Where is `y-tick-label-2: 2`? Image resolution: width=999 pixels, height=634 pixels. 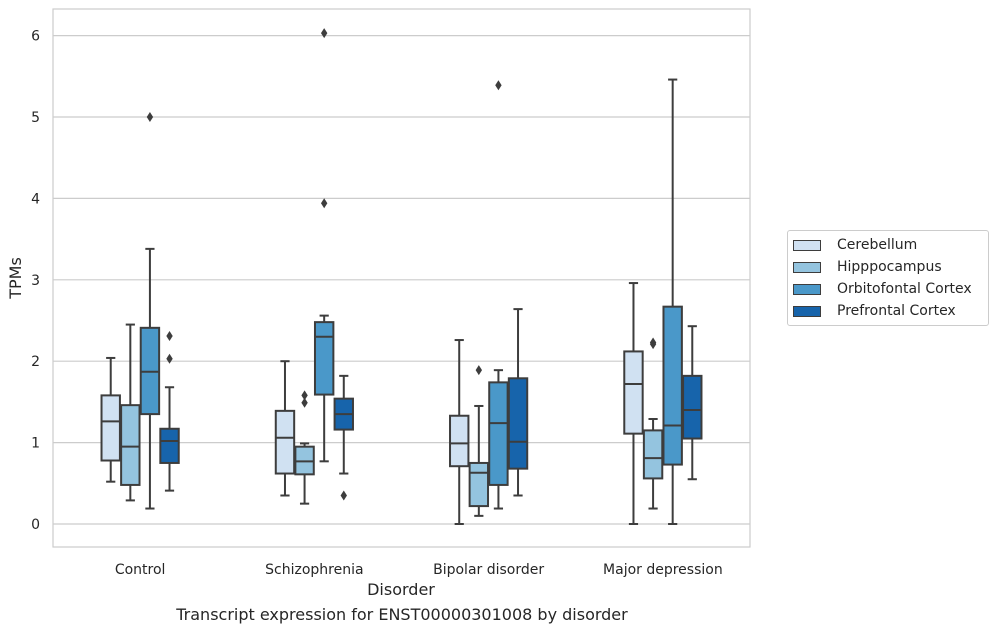
y-tick-label-2: 2 is located at coordinates (35, 362).